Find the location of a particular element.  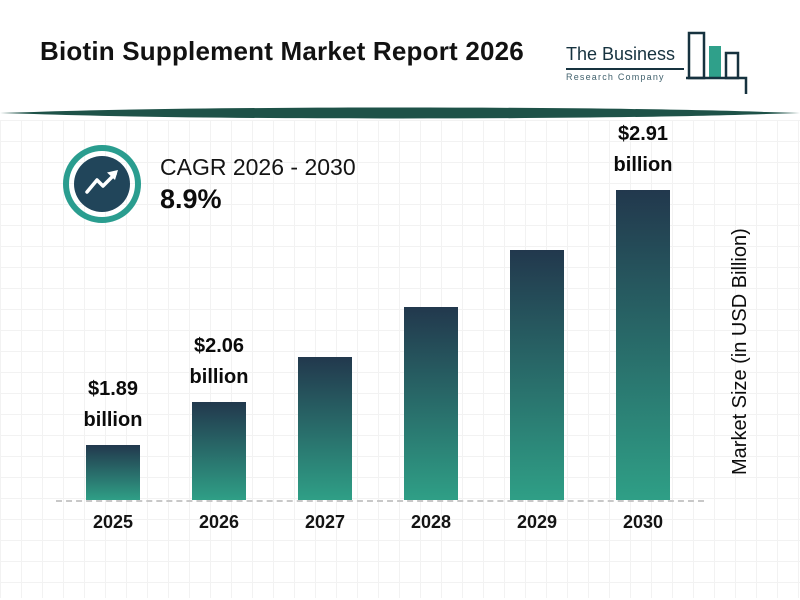

x-axis-label-2026: 2026 is located at coordinates (219, 522).